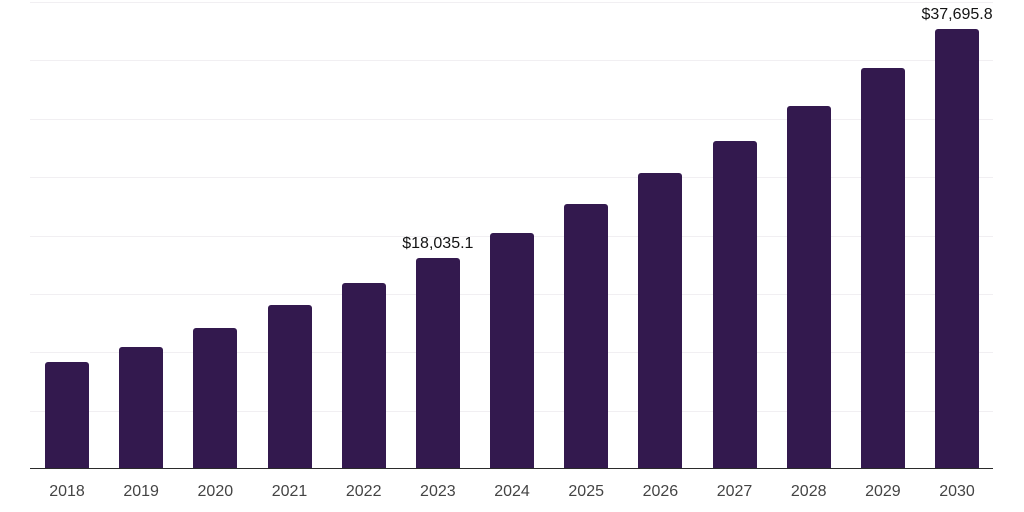 This screenshot has width=1024, height=512. What do you see at coordinates (363, 375) in the screenshot?
I see `bar-2022` at bounding box center [363, 375].